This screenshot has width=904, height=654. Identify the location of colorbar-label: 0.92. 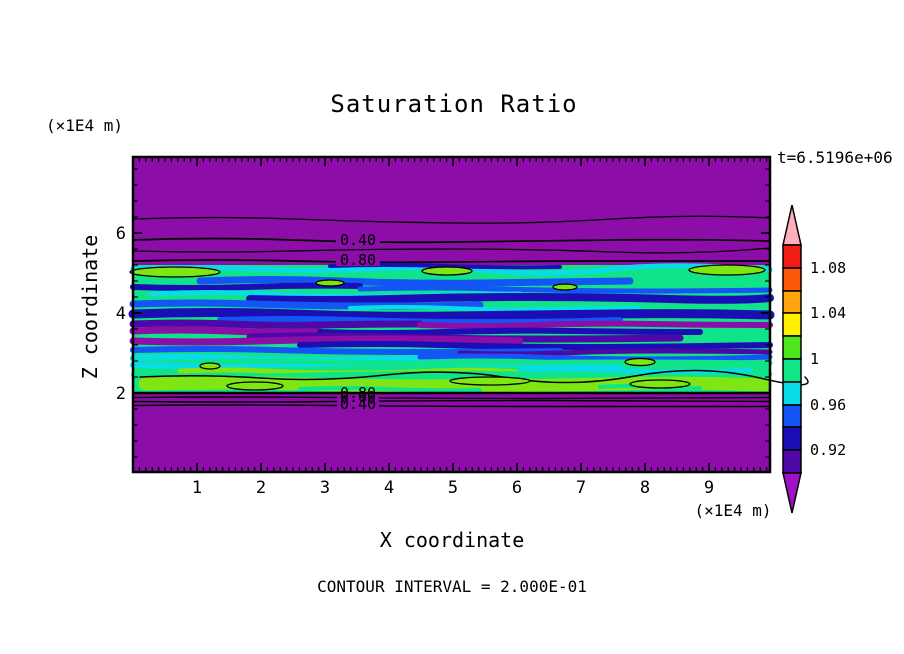
(828, 450).